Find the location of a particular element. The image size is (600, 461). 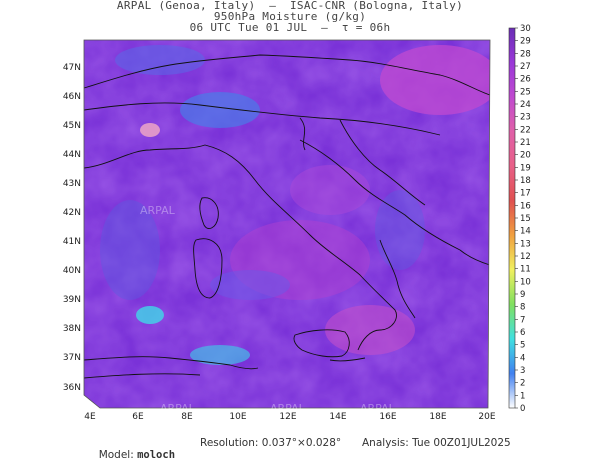

colorbar-label: 23 is located at coordinates (525, 118).